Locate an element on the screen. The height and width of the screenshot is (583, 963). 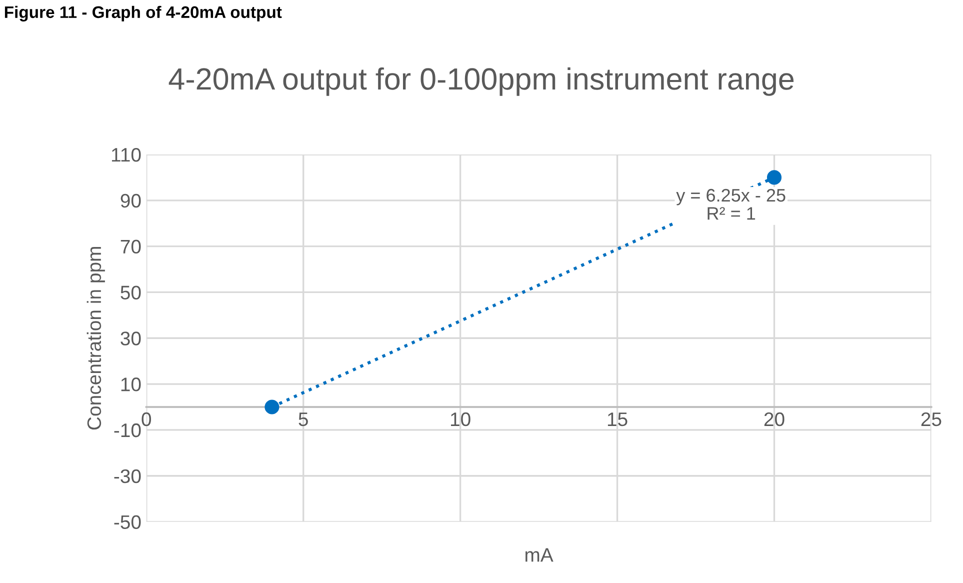
y-tick-label: -30 is located at coordinates (127, 476).